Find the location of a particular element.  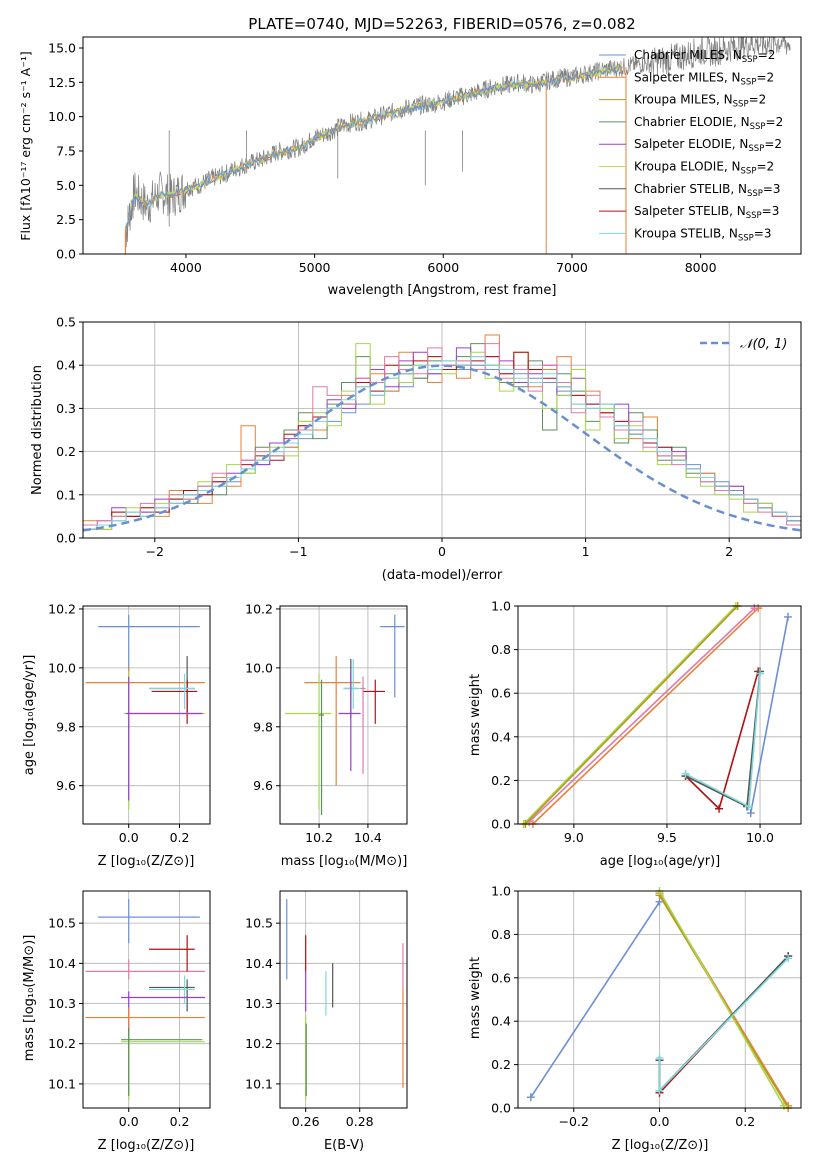

spectrum-legend-label-5: Kroupa ELODIE, NSSP=2 is located at coordinates (704, 168).